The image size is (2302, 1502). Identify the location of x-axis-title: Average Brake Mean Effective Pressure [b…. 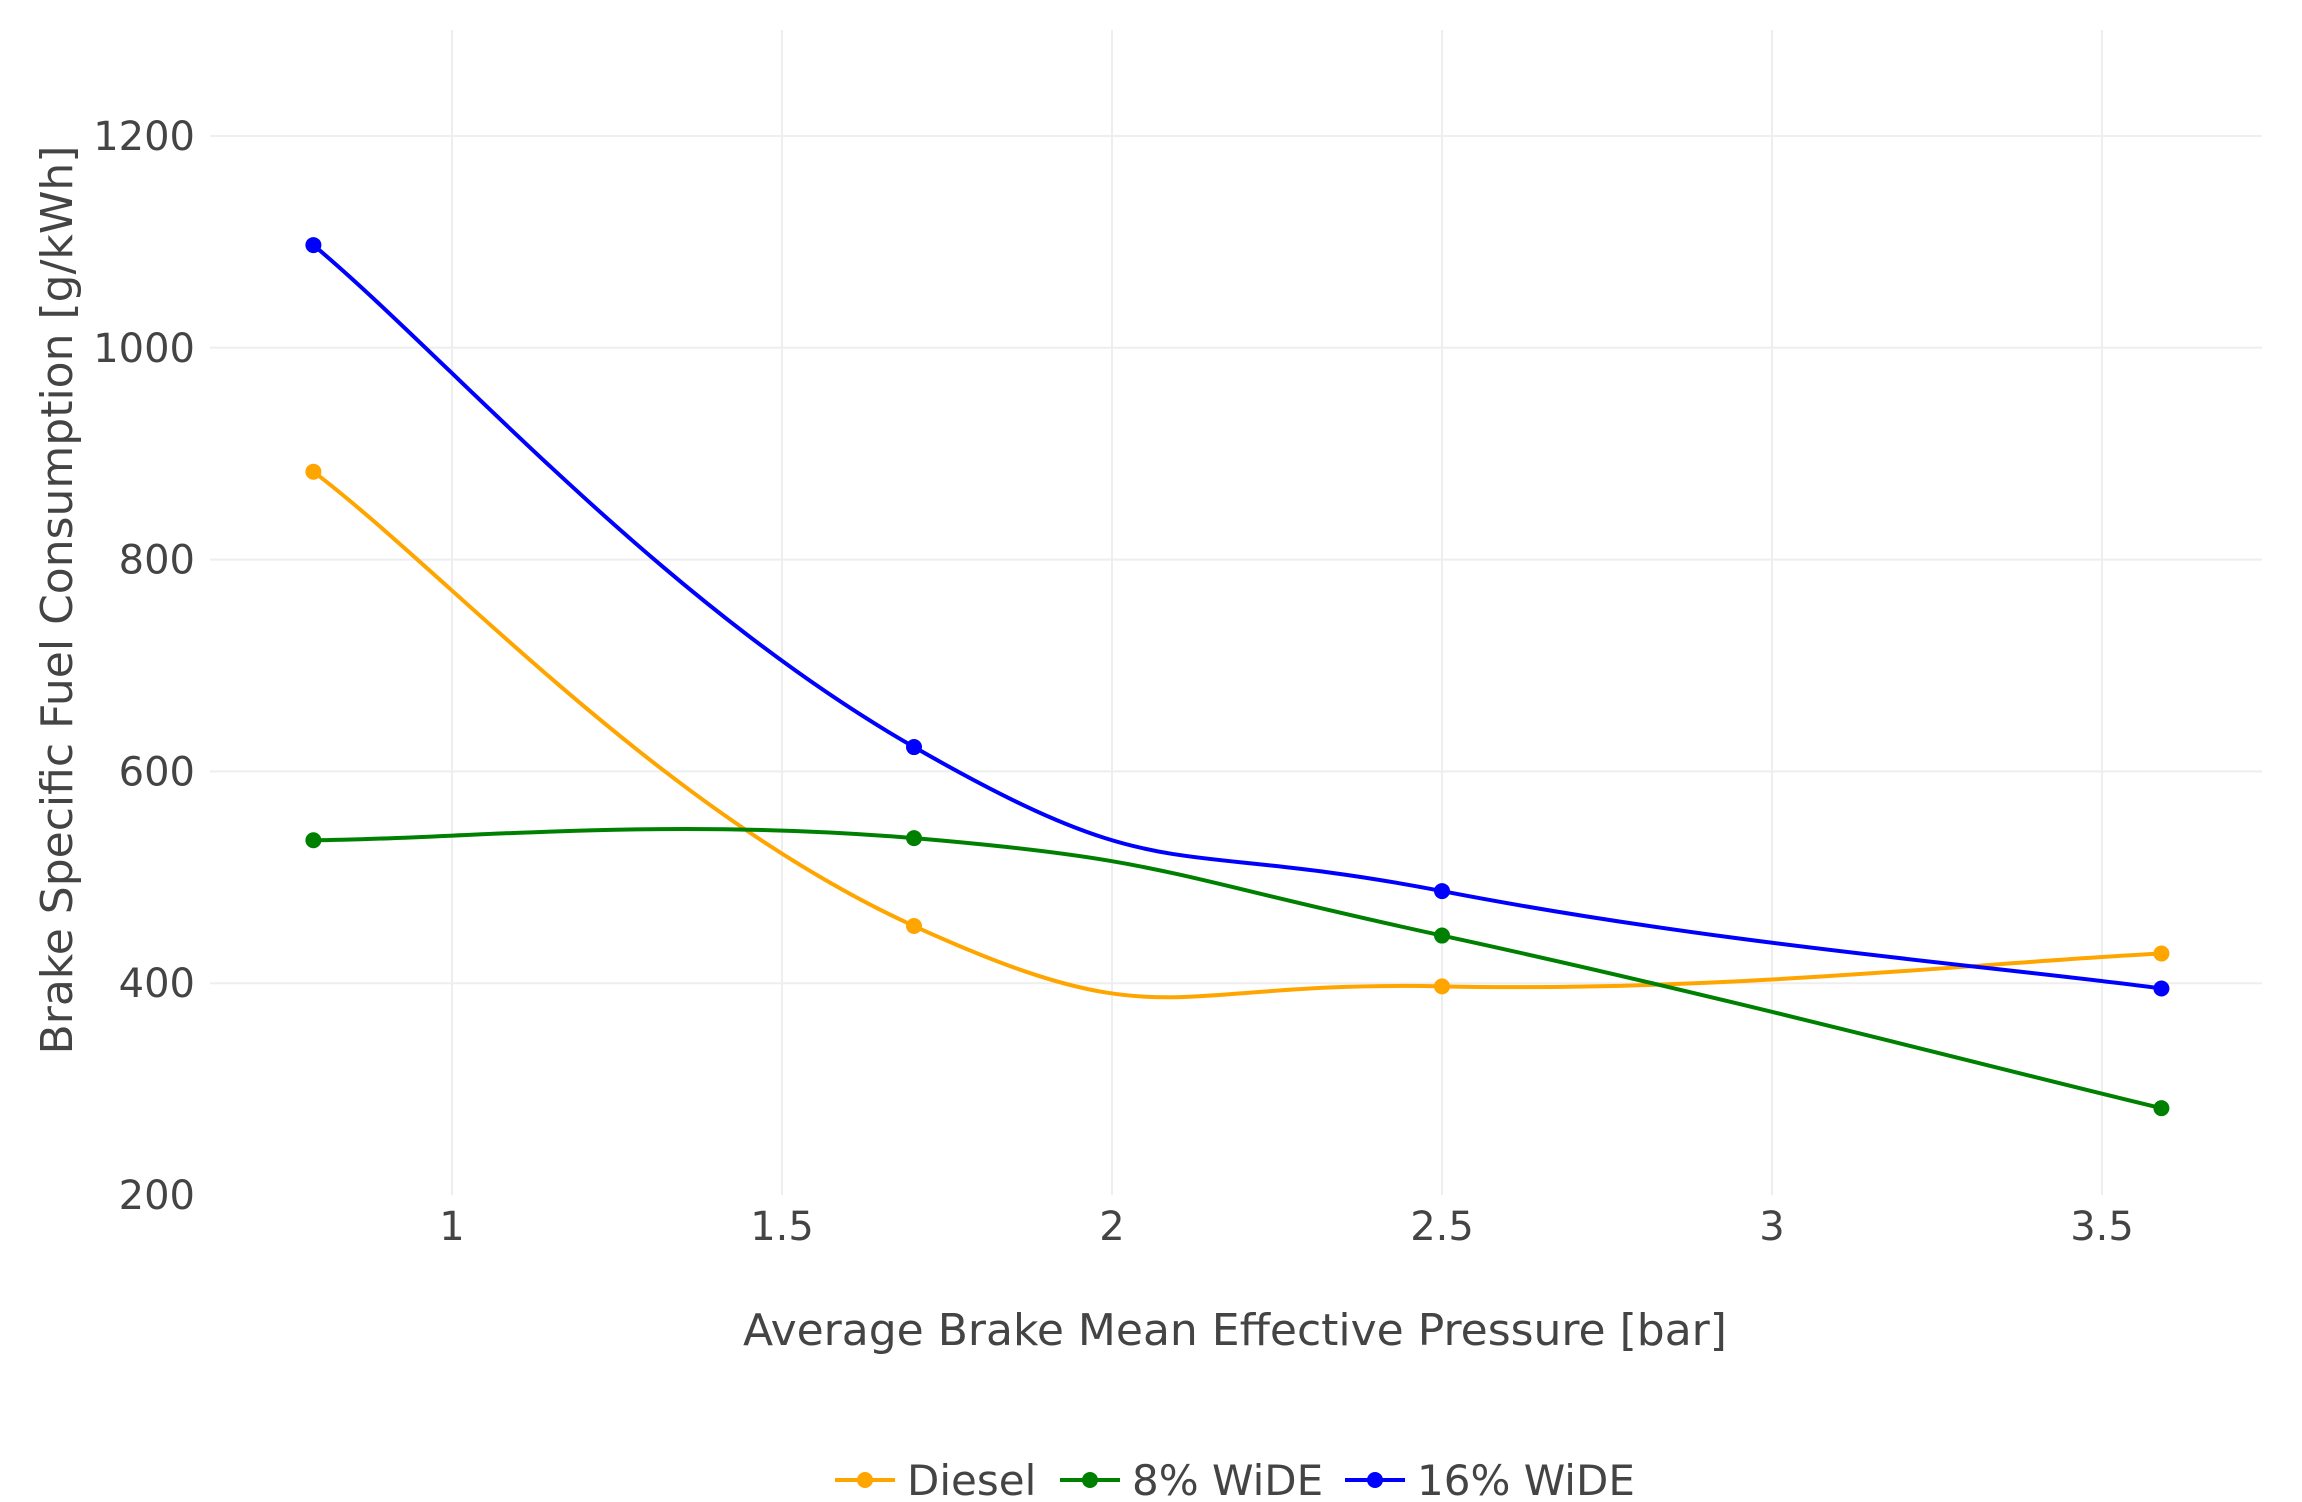
(1235, 1330).